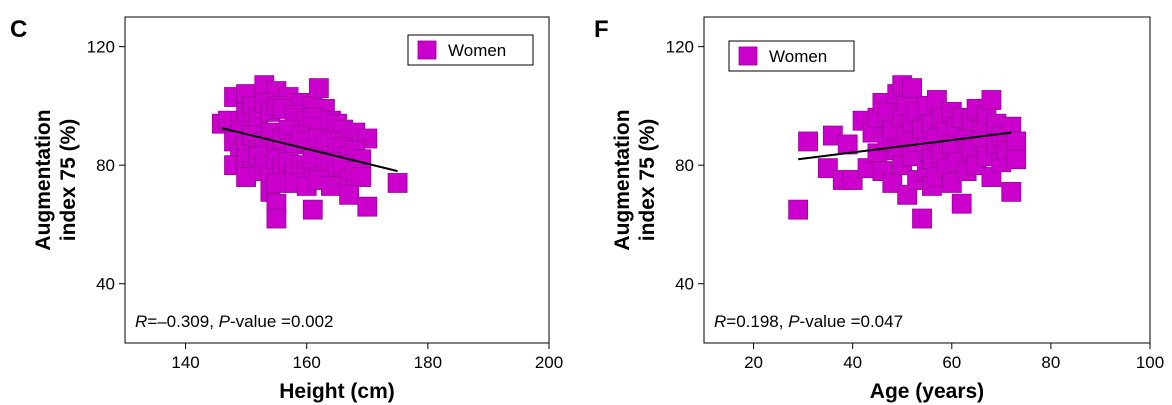 This screenshot has height=405, width=1172. Describe the element at coordinates (852, 362) in the screenshot. I see `x-tick-label: 40` at that location.